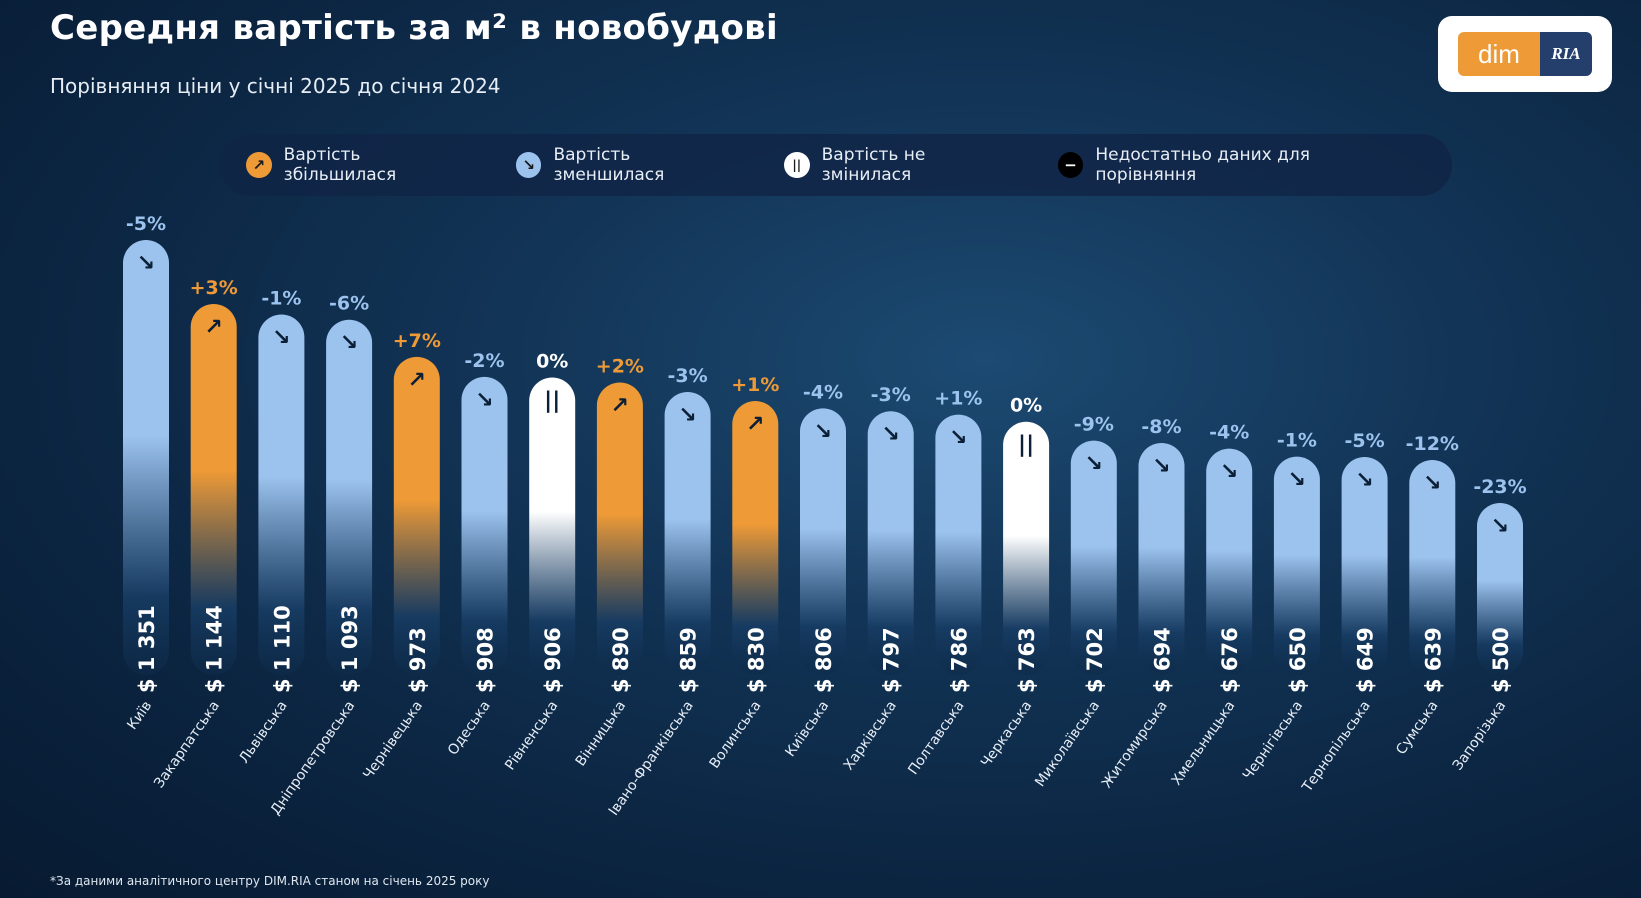 The width and height of the screenshot is (1641, 898). What do you see at coordinates (1501, 660) in the screenshot?
I see `value-label: $ 500` at bounding box center [1501, 660].